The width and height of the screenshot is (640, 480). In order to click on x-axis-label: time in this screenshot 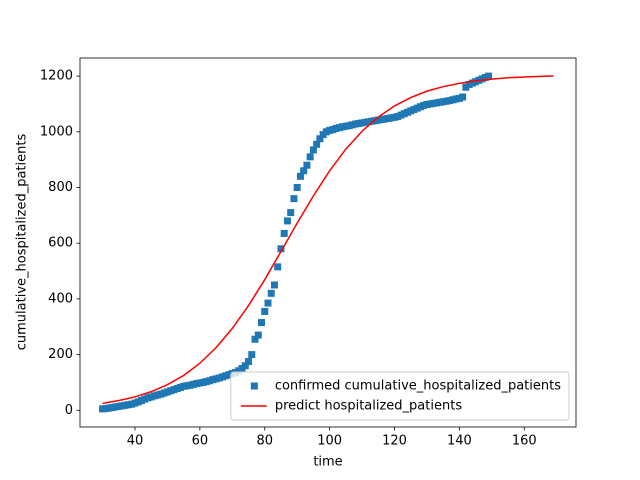, I will do `click(327, 462)`.